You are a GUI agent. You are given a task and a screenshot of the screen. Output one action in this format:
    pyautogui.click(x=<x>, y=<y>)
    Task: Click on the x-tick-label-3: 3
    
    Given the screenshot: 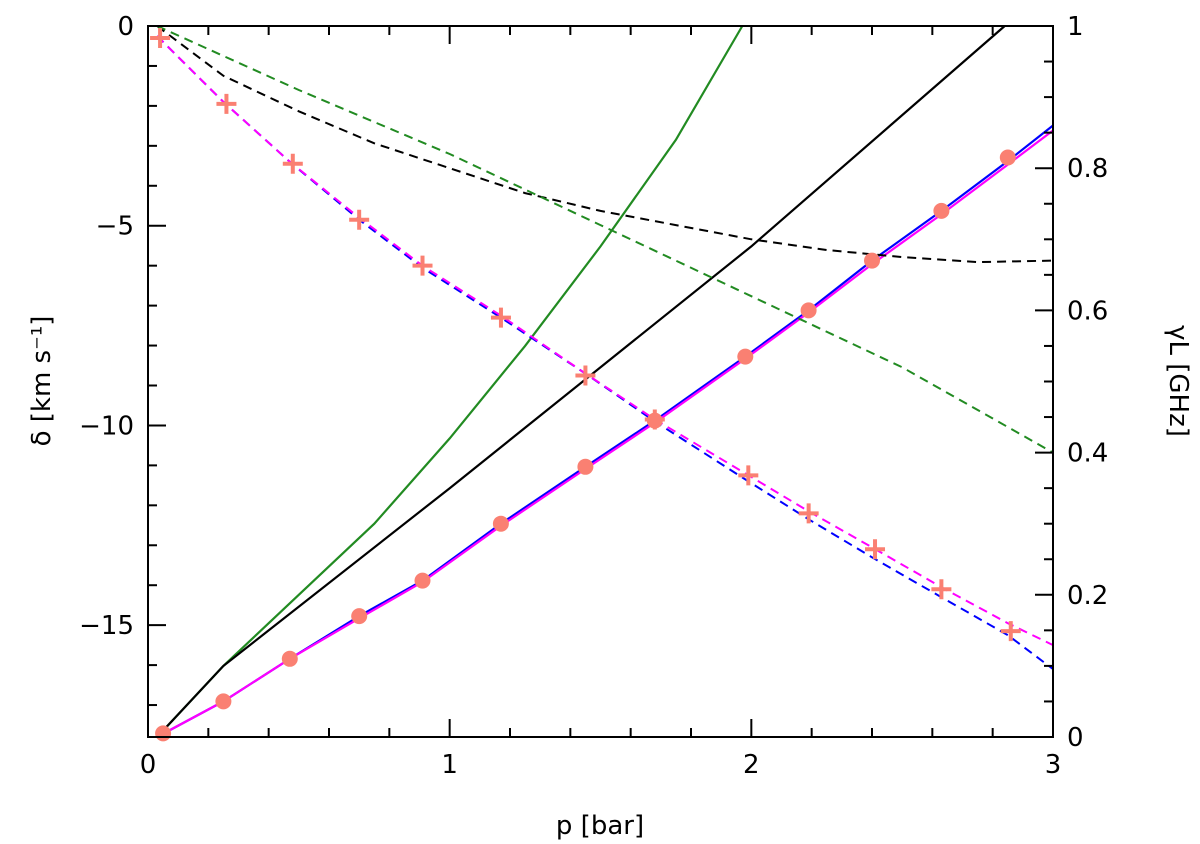 What is the action you would take?
    pyautogui.click(x=1053, y=765)
    